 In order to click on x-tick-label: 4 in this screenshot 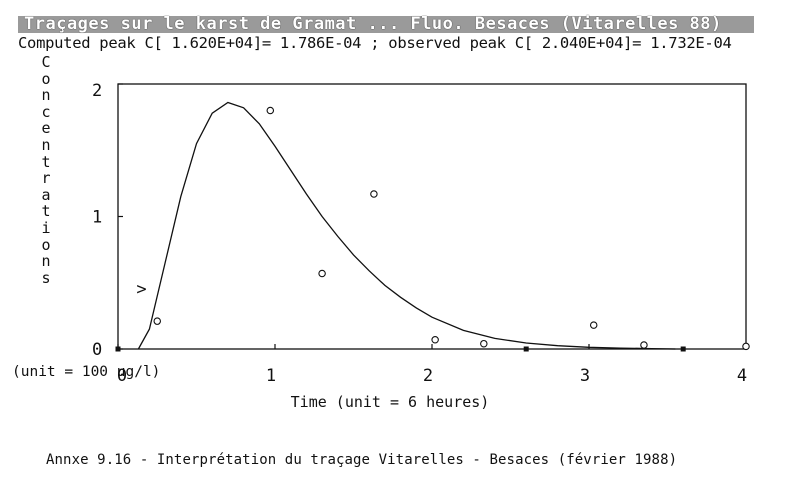, I will do `click(742, 376)`.